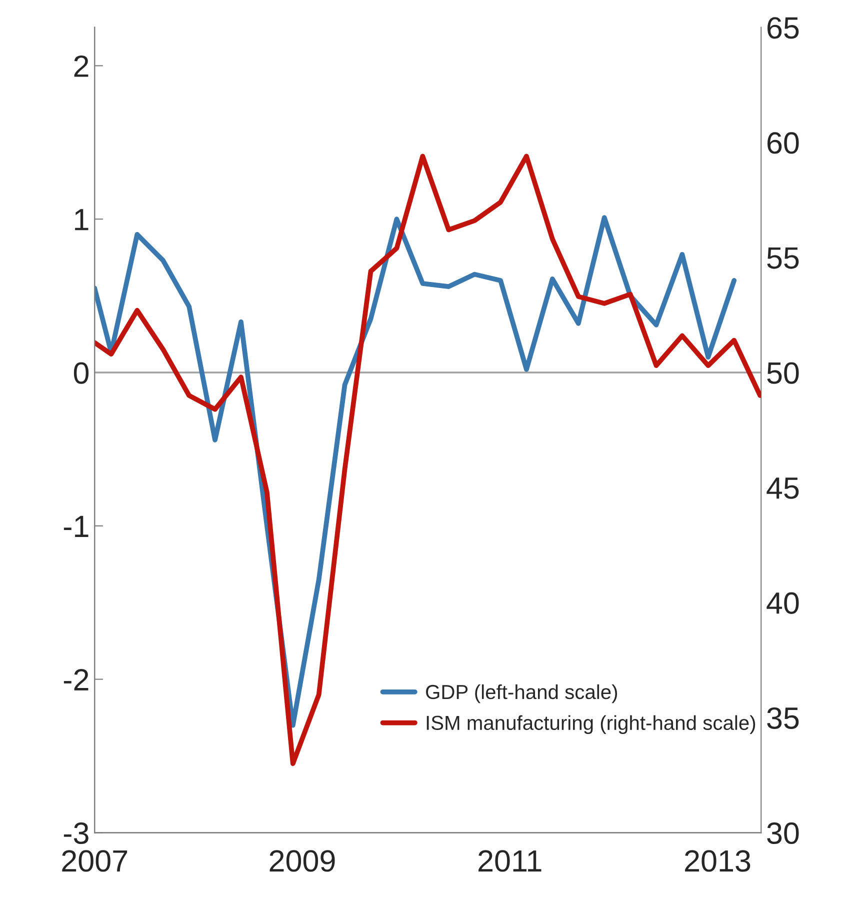 The width and height of the screenshot is (860, 912). What do you see at coordinates (717, 861) in the screenshot?
I see `x-tick-label: 2013` at bounding box center [717, 861].